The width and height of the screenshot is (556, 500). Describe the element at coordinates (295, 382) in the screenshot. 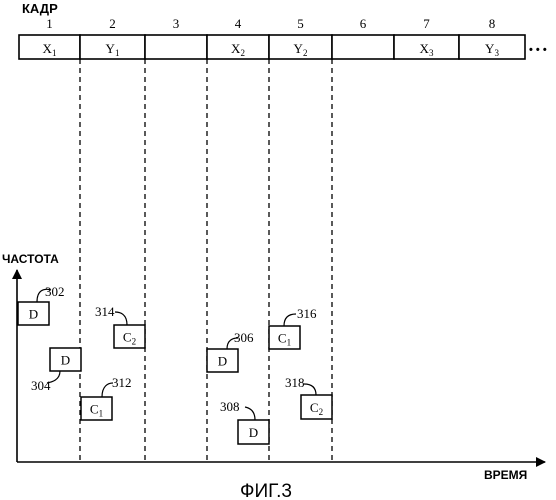

I see `reference-number-318: 318` at that location.